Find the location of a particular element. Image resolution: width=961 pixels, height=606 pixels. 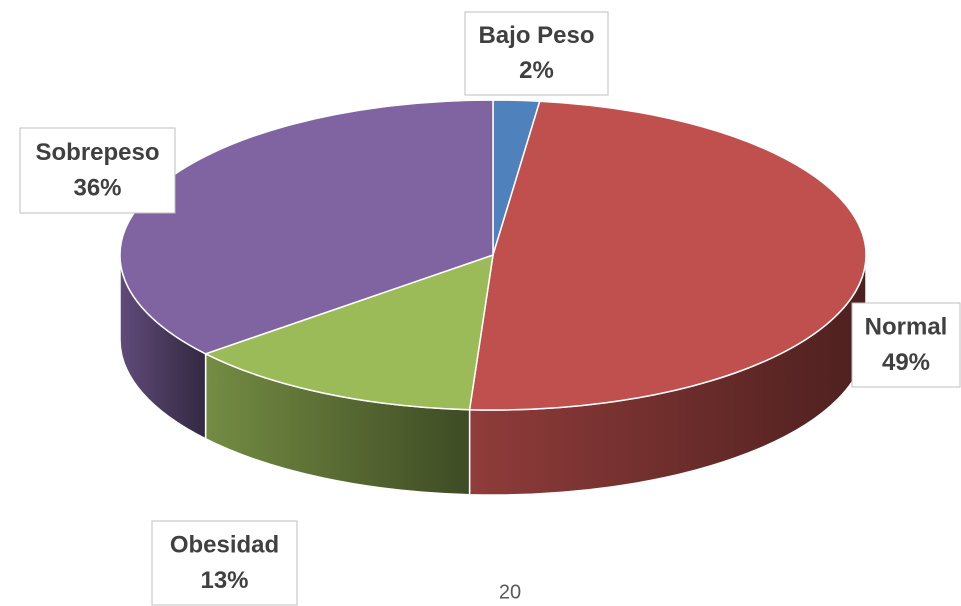

label-name: Obesidad is located at coordinates (224, 545).